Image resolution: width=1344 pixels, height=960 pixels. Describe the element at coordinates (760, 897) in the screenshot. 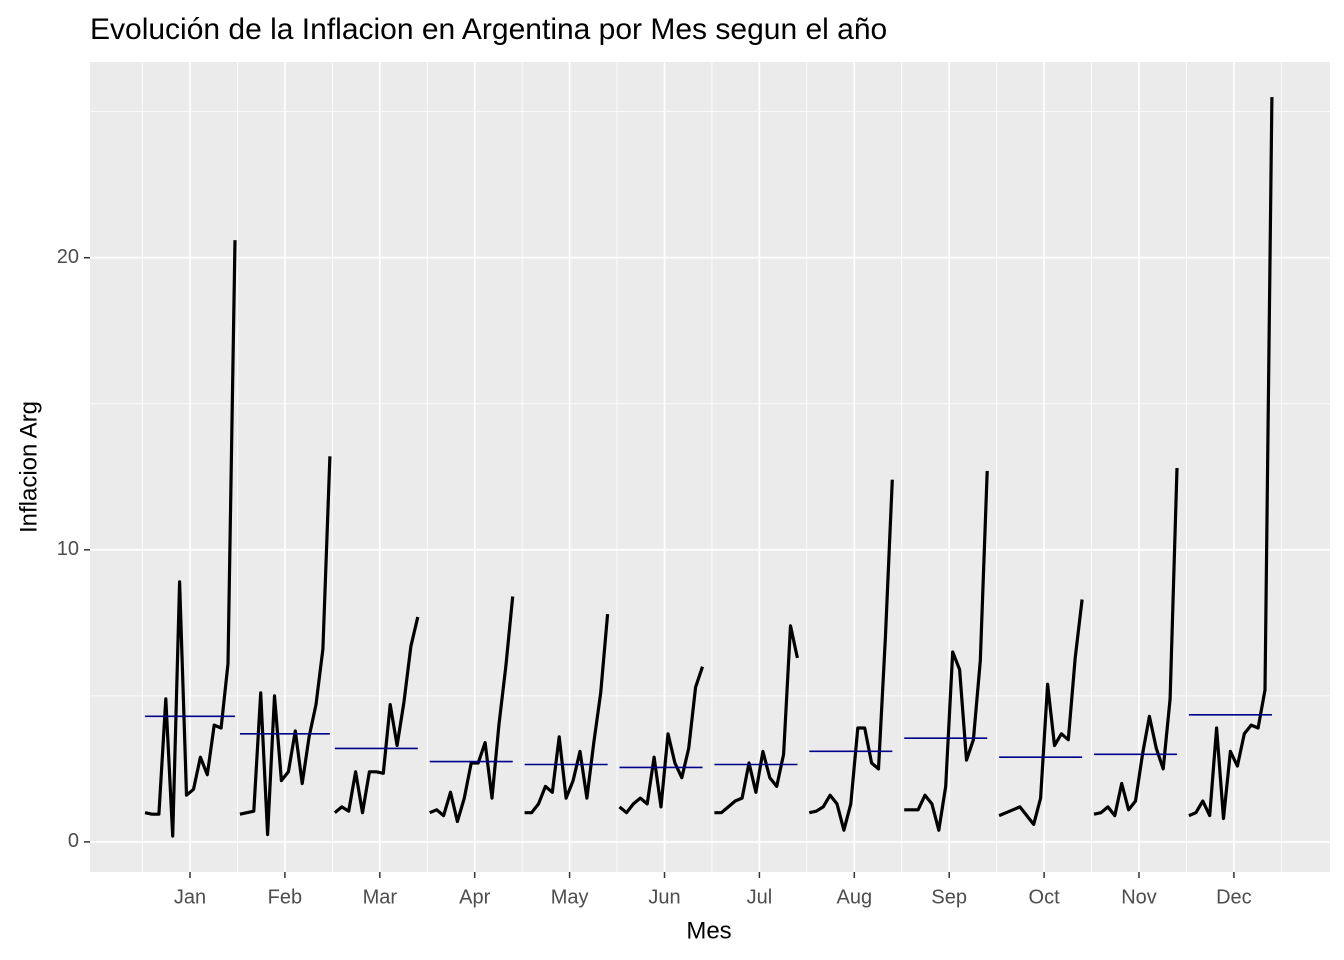

I see `x-tick-label: Jul` at that location.